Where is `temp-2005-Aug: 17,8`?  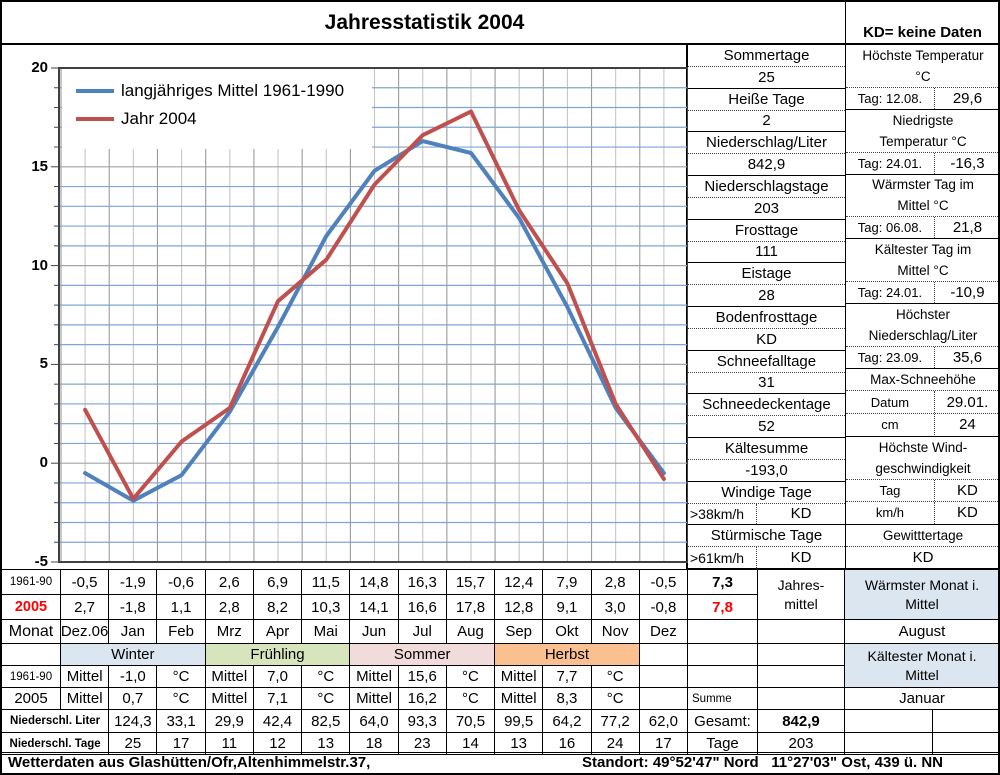
temp-2005-Aug: 17,8 is located at coordinates (471, 607).